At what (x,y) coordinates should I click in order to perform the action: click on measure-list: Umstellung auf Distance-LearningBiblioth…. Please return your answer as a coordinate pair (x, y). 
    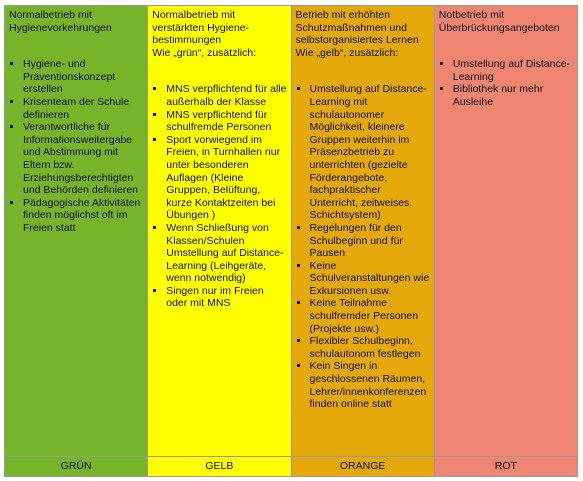
    Looking at the image, I should click on (506, 83).